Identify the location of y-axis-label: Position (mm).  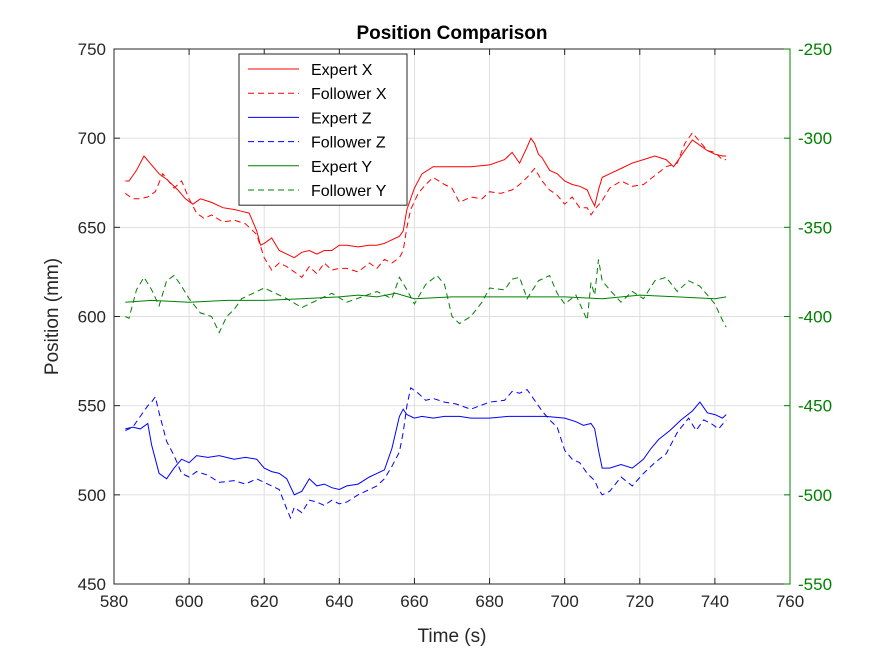
(52, 316).